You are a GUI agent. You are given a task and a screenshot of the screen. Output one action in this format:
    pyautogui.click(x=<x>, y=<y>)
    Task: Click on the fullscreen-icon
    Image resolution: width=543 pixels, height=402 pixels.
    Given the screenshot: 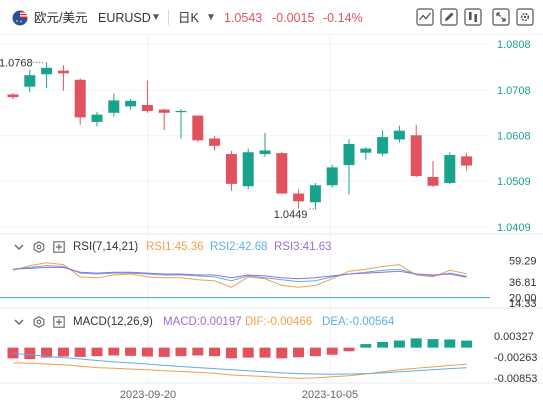 What is the action you would take?
    pyautogui.click(x=502, y=18)
    